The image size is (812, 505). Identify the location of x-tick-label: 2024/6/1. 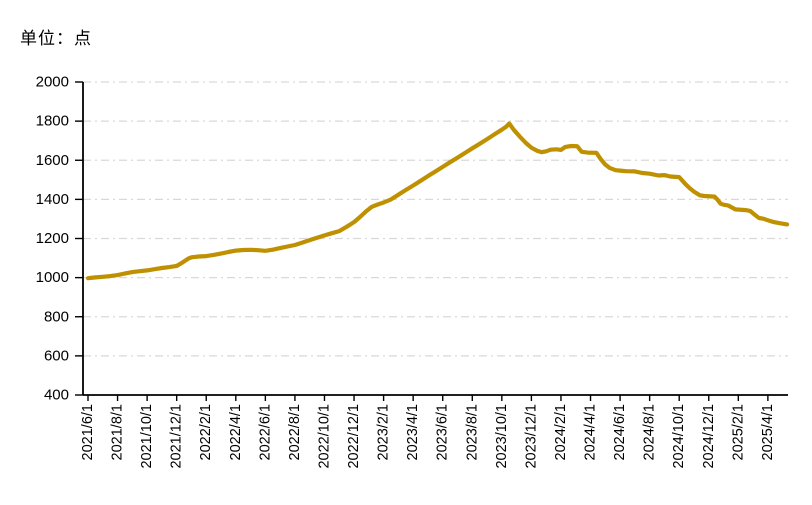
(620, 432).